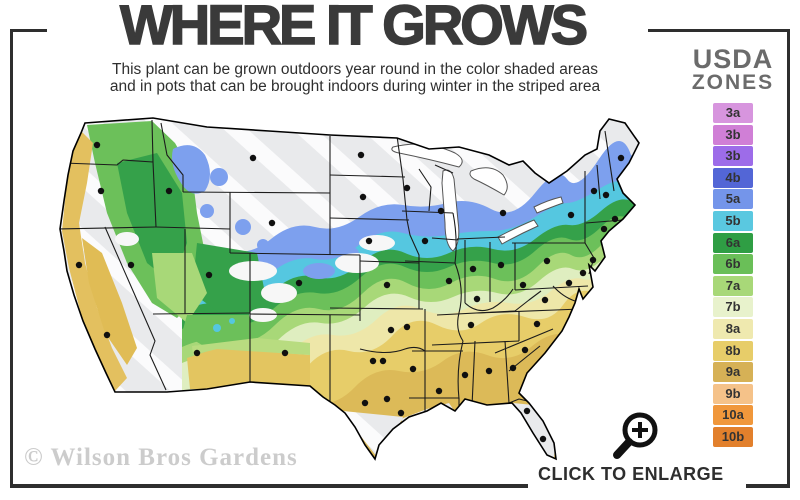 The height and width of the screenshot is (500, 800). Describe the element at coordinates (269, 486) in the screenshot. I see `frame-bottom-border` at that location.